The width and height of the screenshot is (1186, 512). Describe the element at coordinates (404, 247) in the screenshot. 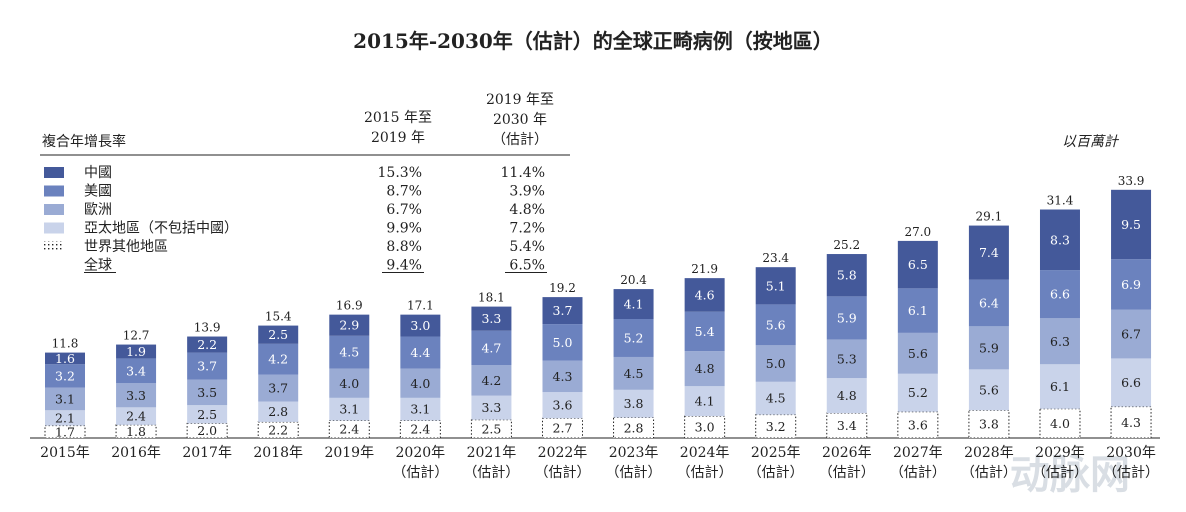

I see `cagr-2015-2019: 8.8%` at that location.